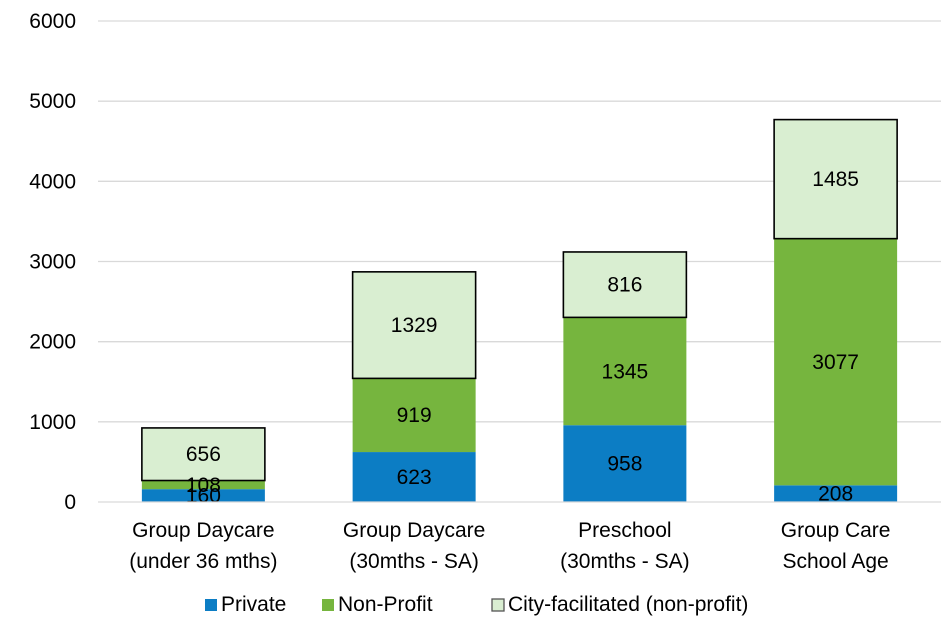 The image size is (941, 628). What do you see at coordinates (52, 422) in the screenshot?
I see `y-tick-label: 1000` at bounding box center [52, 422].